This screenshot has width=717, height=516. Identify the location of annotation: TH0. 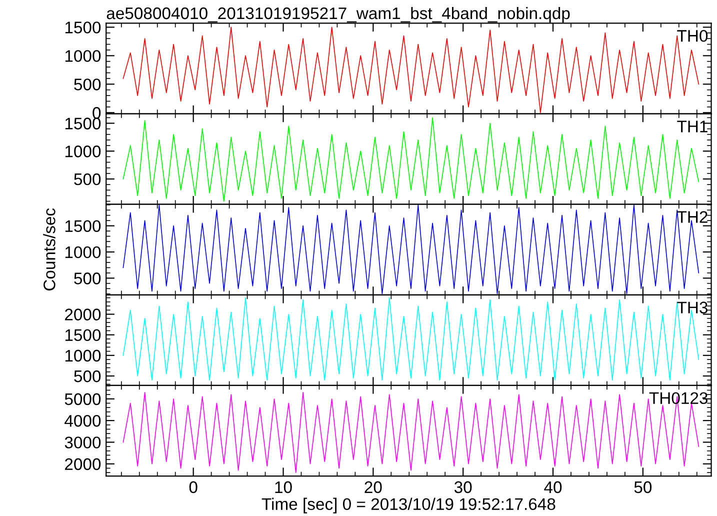
(692, 36).